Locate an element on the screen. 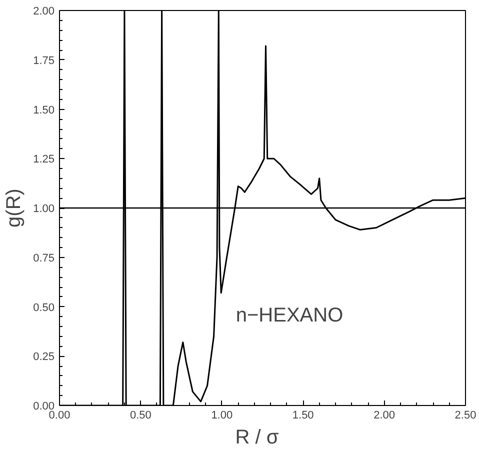  x-axis-title: R / σ is located at coordinates (257, 437).